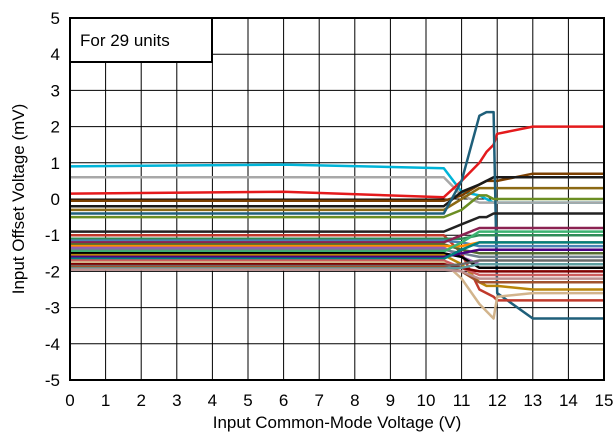  What do you see at coordinates (52, 344) in the screenshot?
I see `y-tick-label: -4` at bounding box center [52, 344].